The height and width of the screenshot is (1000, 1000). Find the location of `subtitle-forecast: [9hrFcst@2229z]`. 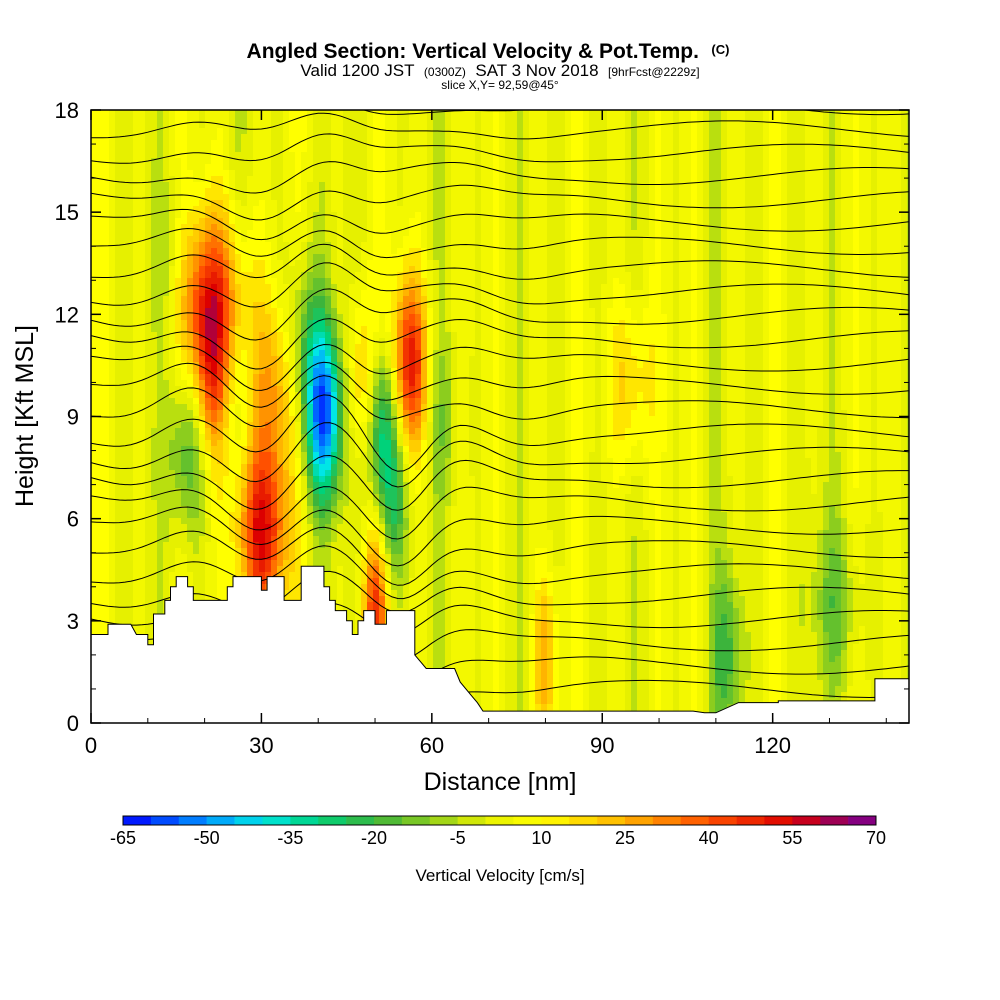

subtitle-forecast: [9hrFcst@2229z] is located at coordinates (654, 72).